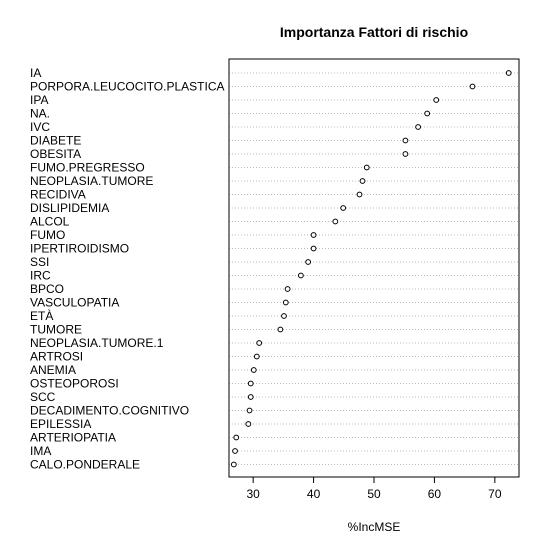  I want to click on x-tick-label: 40, so click(314, 494).